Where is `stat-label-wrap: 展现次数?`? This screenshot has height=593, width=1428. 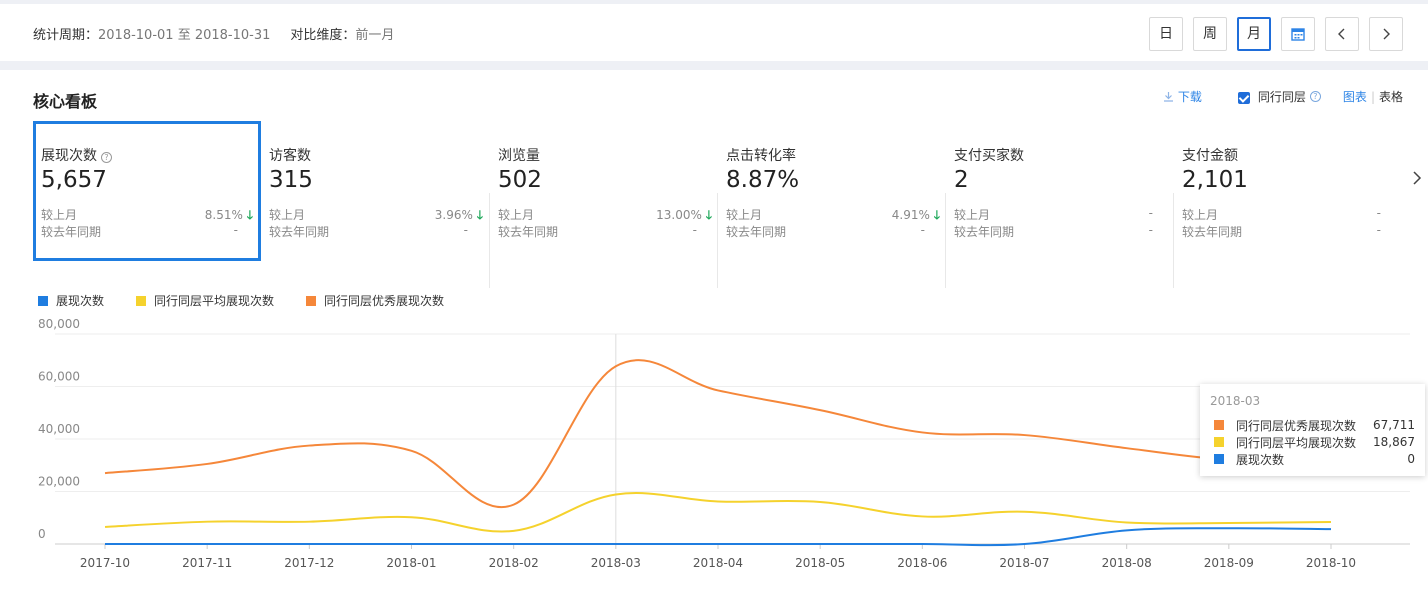 stat-label-wrap: 展现次数? is located at coordinates (76, 155).